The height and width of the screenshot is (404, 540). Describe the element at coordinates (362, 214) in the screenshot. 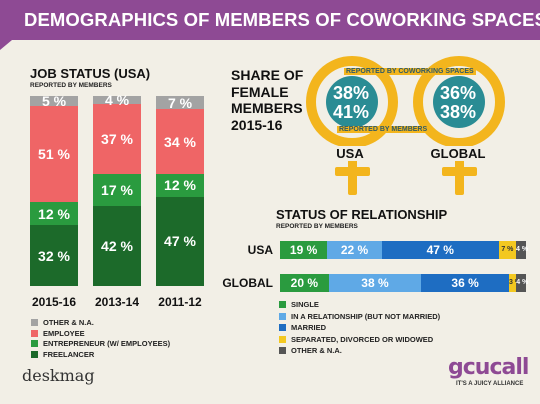

I see `relationship-title: STATUS OF RELATIONSHIP` at that location.